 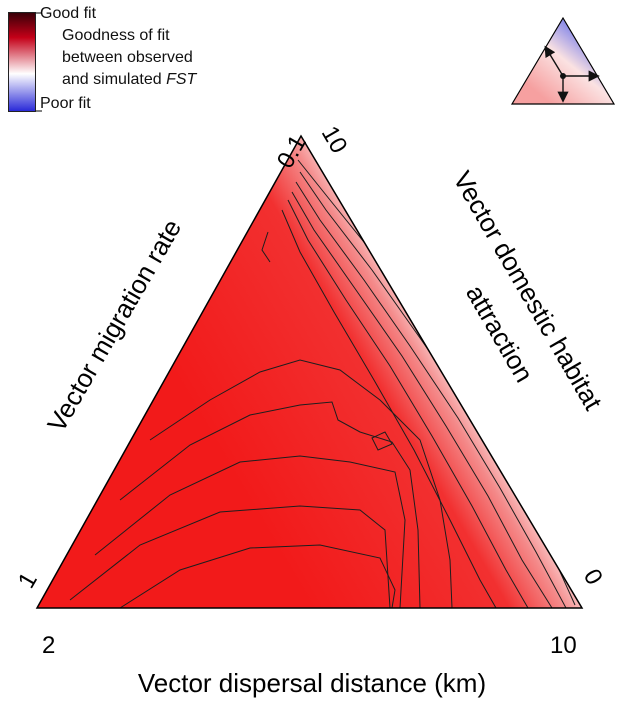 I want to click on legend-top-label: Good fit, so click(x=68, y=13).